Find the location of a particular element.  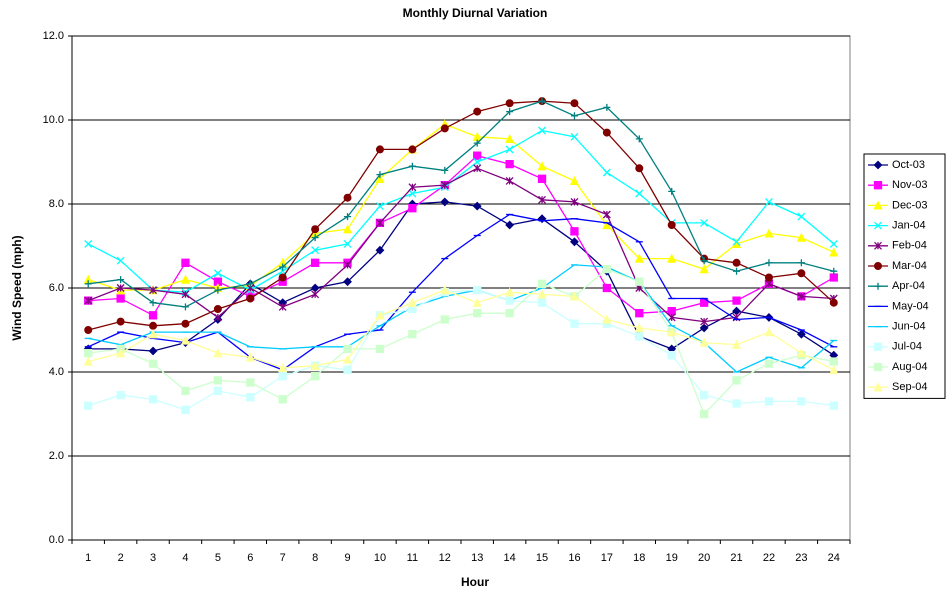

legend-label: Jan-04 is located at coordinates (909, 226).